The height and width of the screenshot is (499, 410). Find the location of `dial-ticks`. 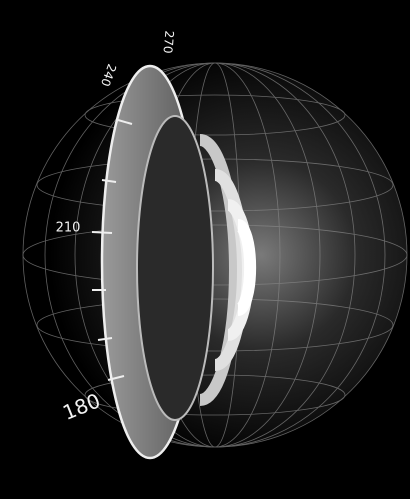

dial-ticks is located at coordinates (112, 250).